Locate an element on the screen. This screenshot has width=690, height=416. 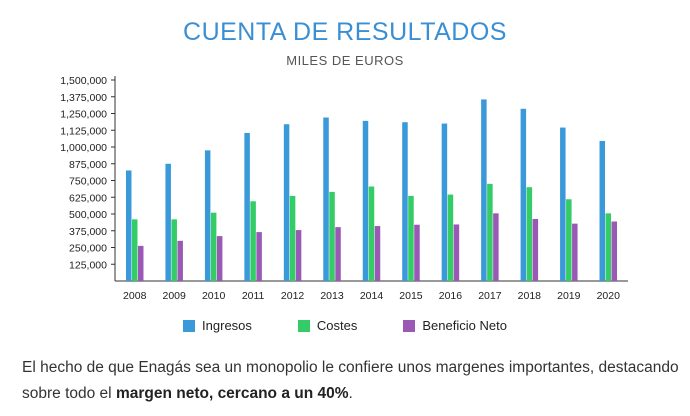
legend-label-beneficio-neto: Beneficio Neto is located at coordinates (464, 325).